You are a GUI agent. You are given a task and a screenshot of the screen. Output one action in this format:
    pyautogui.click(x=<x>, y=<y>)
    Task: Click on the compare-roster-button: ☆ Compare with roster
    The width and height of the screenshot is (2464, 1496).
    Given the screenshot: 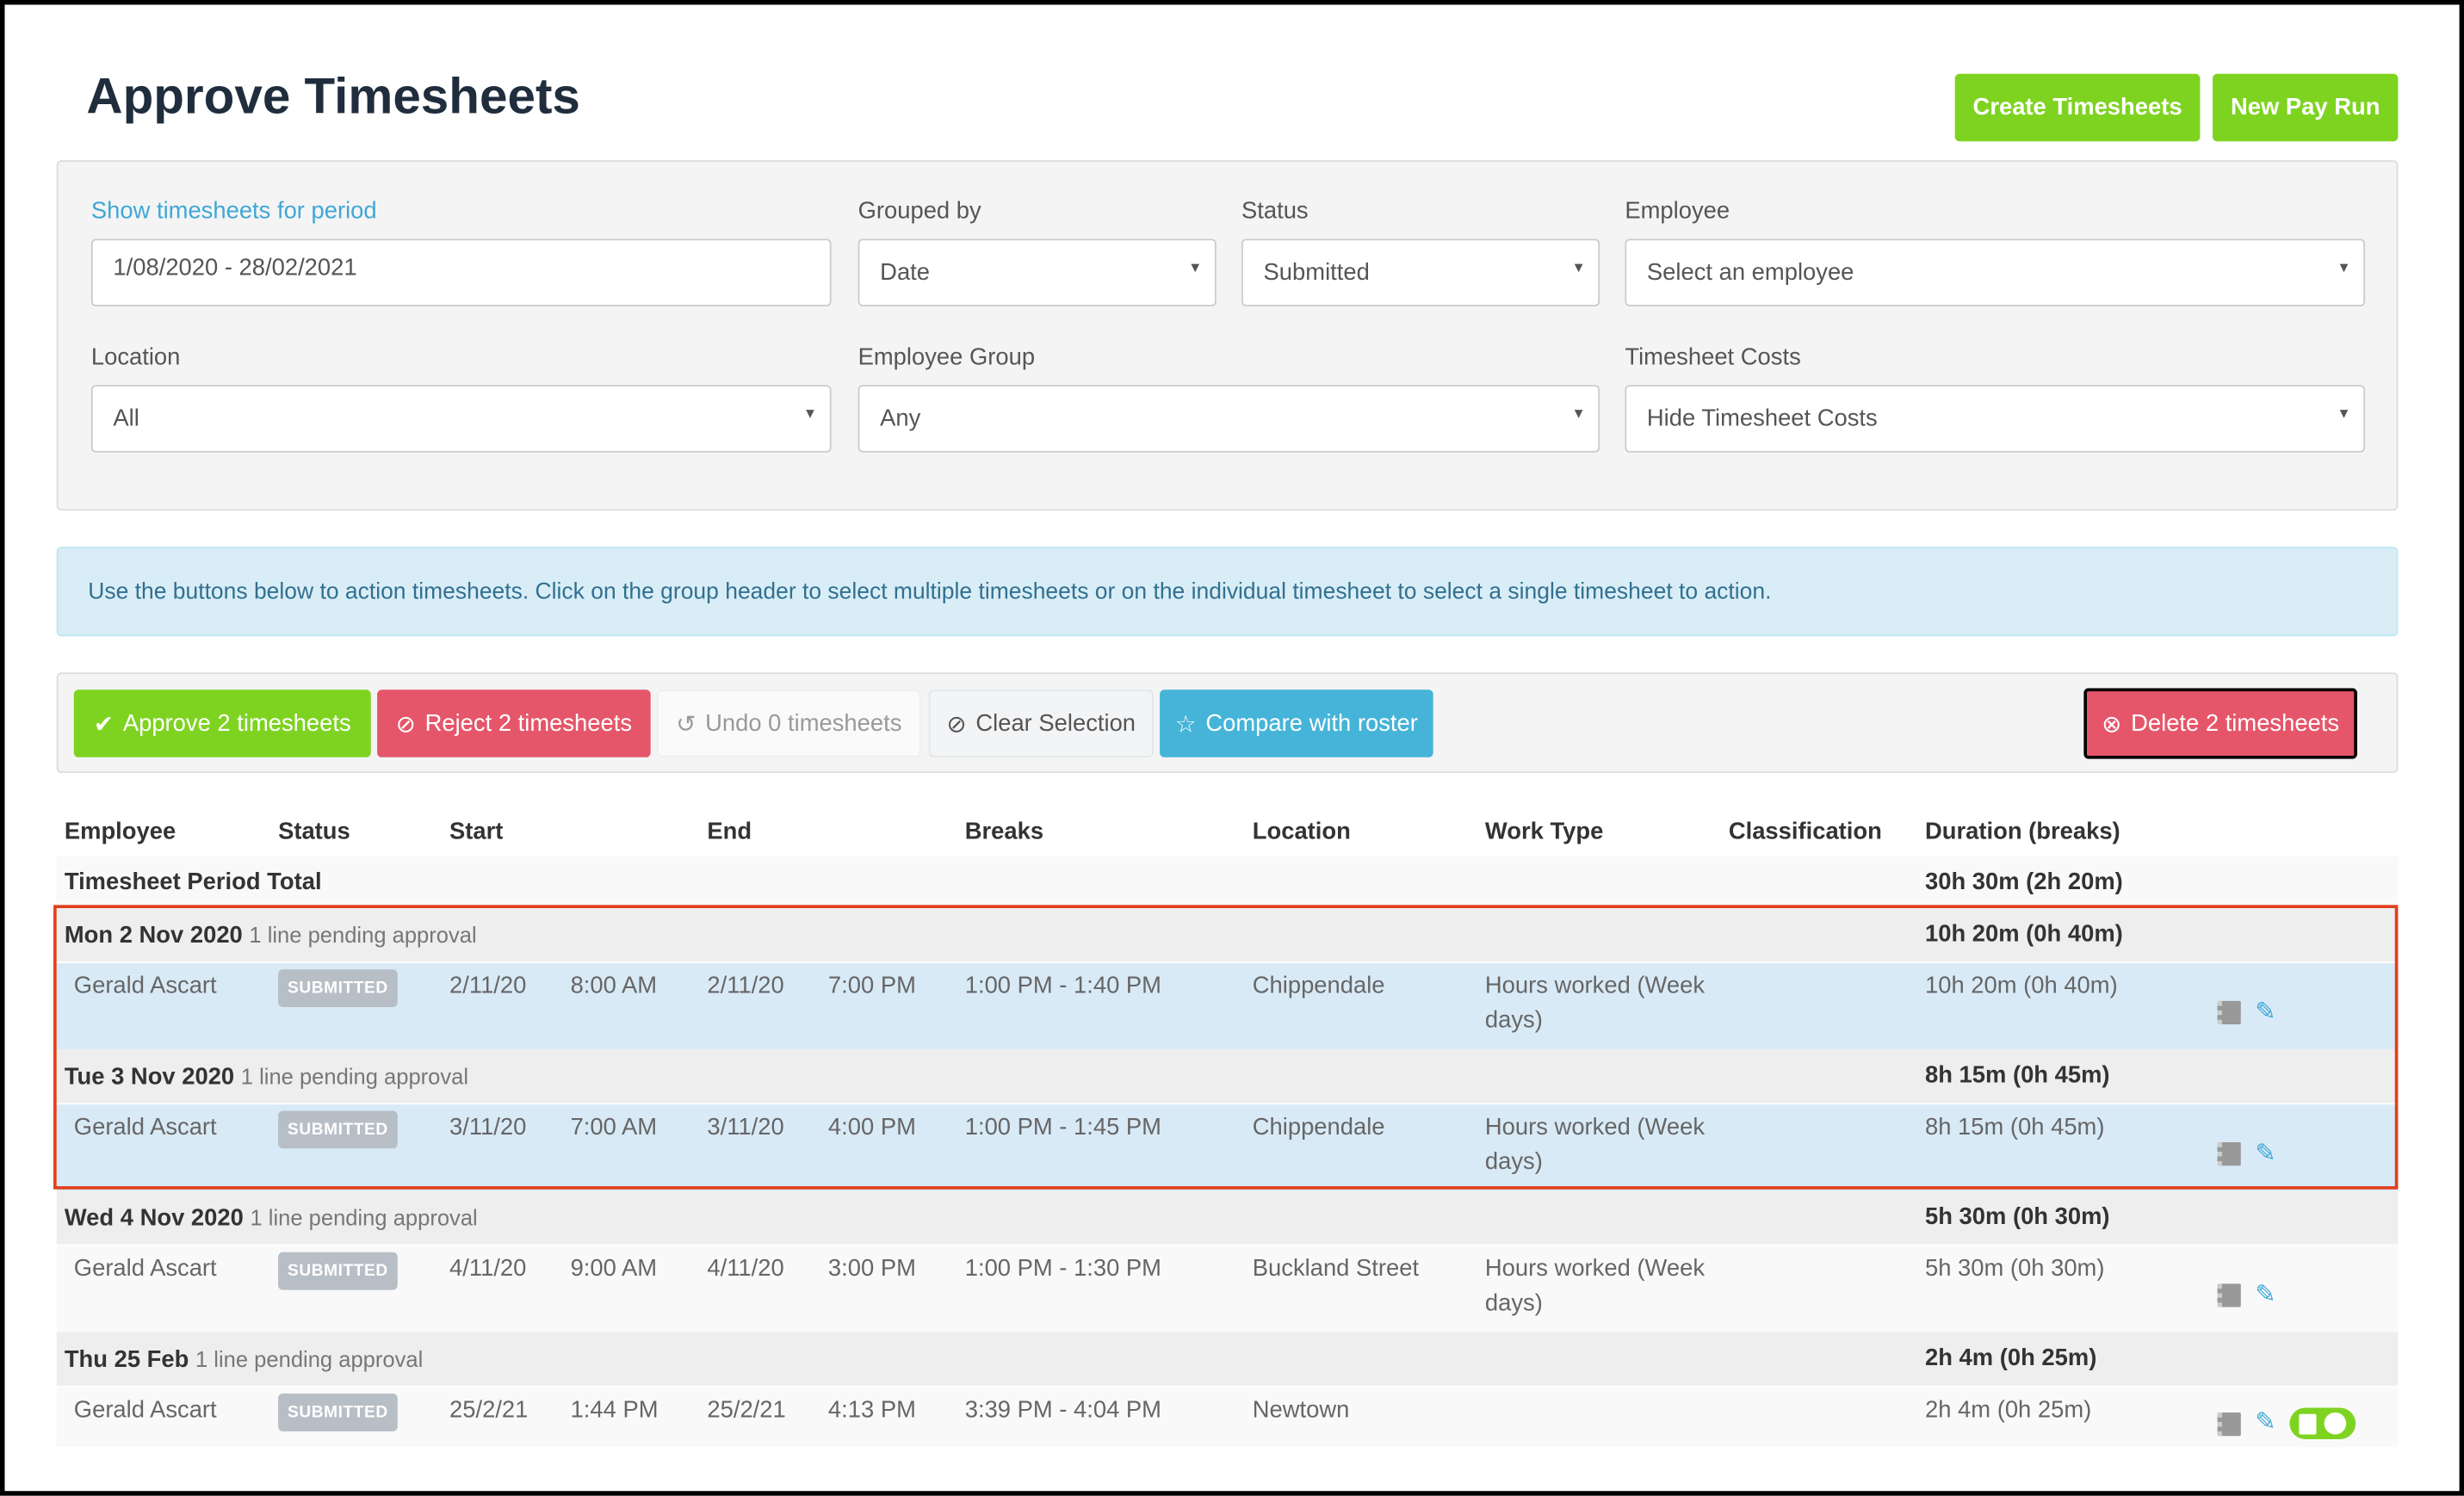 What is the action you would take?
    pyautogui.click(x=1296, y=723)
    